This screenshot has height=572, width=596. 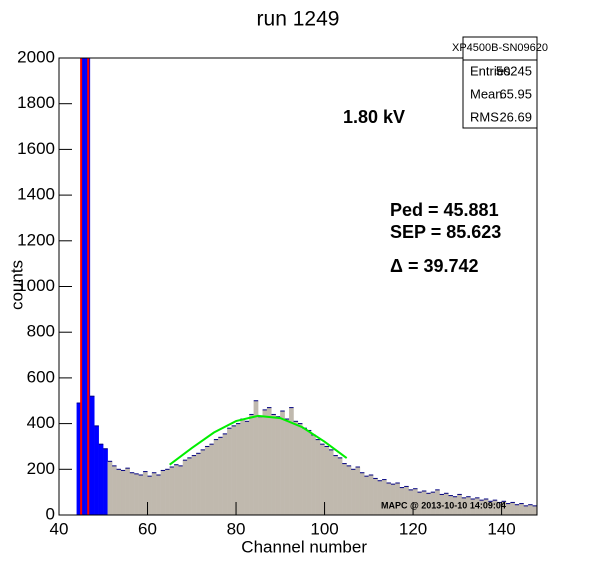 I want to click on annotation: 1.80 kV, so click(x=374, y=117).